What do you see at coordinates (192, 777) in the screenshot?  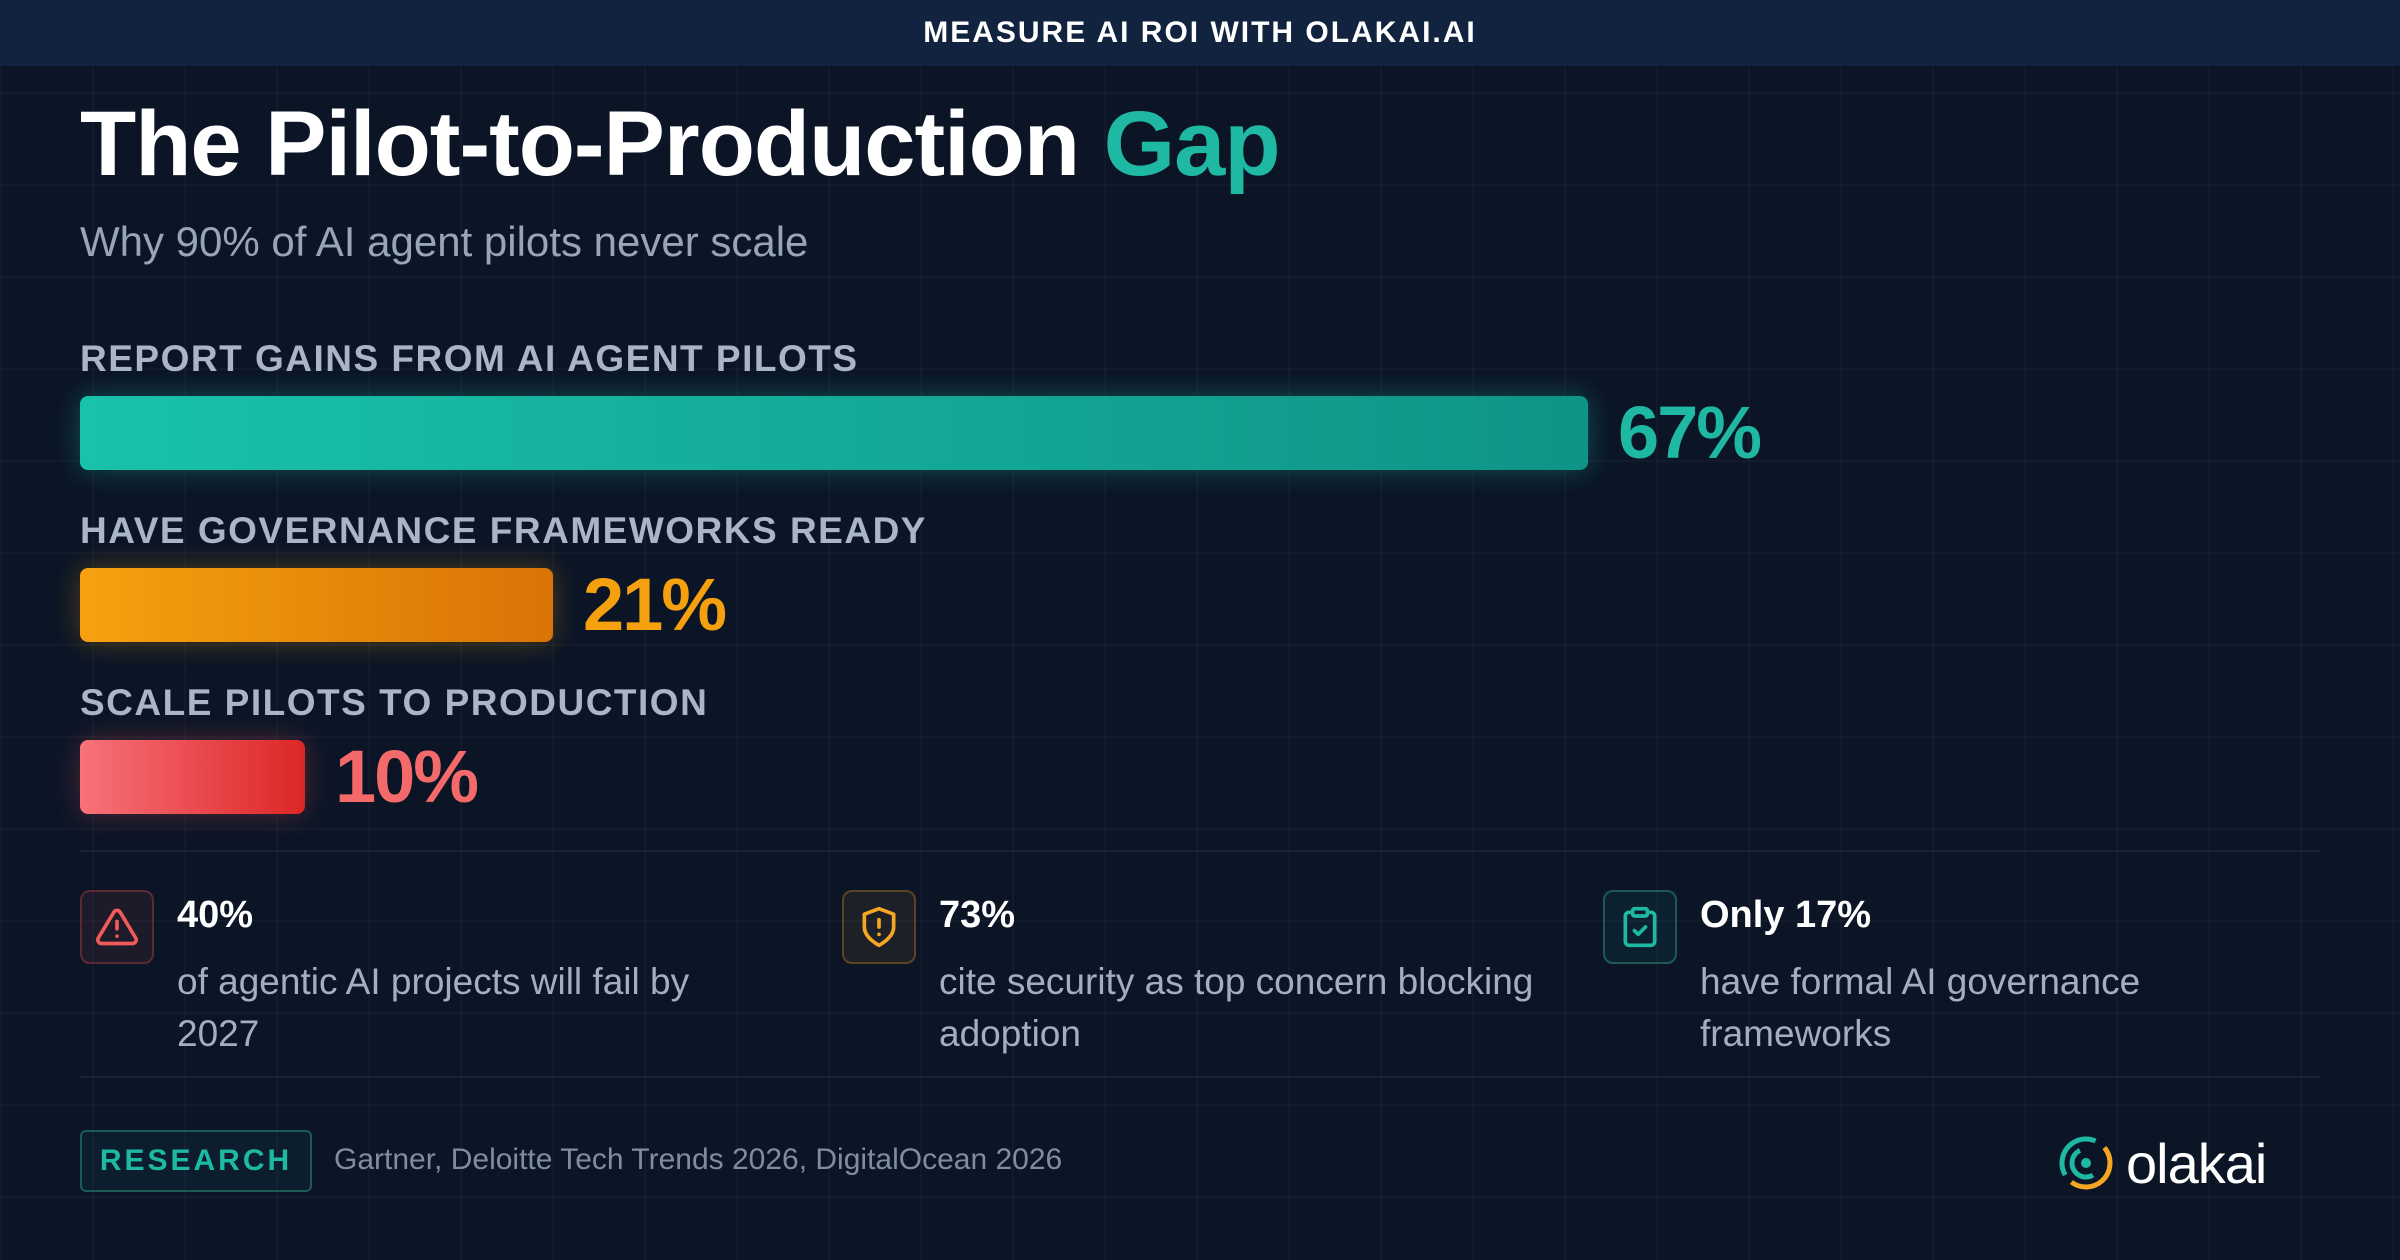 I see `bar-scale-to-production` at bounding box center [192, 777].